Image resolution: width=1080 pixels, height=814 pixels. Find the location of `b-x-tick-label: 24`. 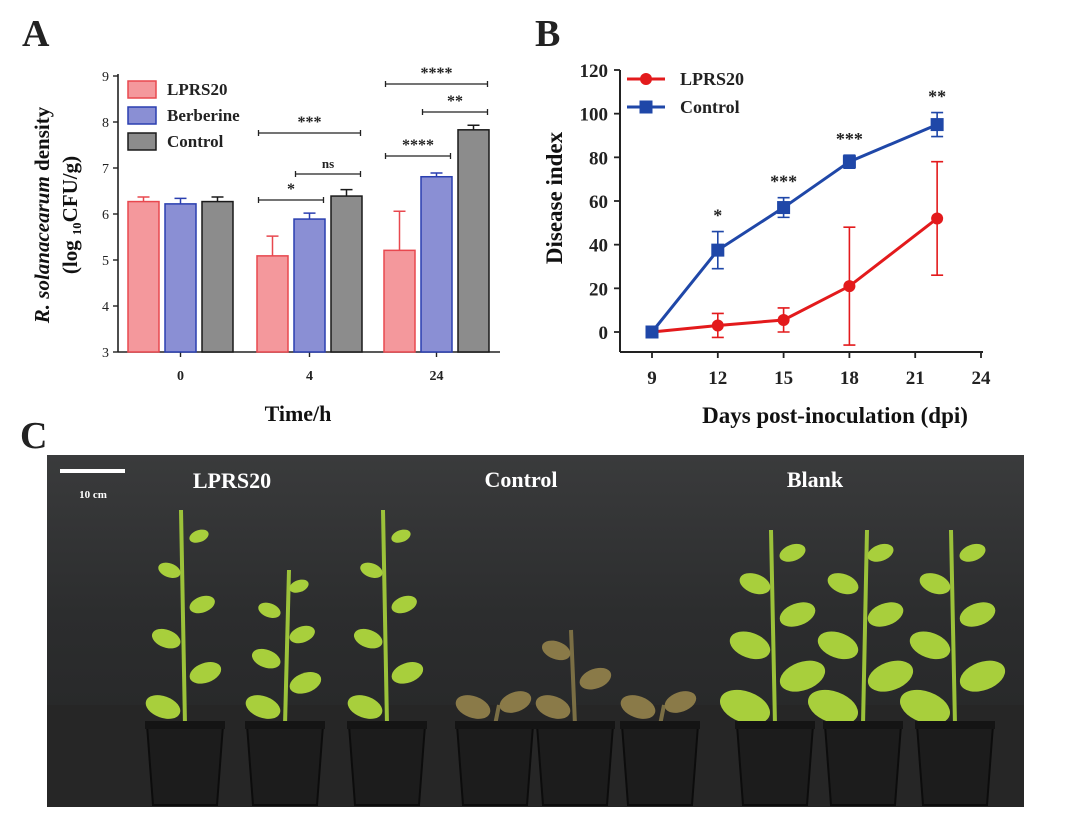

b-x-tick-label: 24 is located at coordinates (982, 378).